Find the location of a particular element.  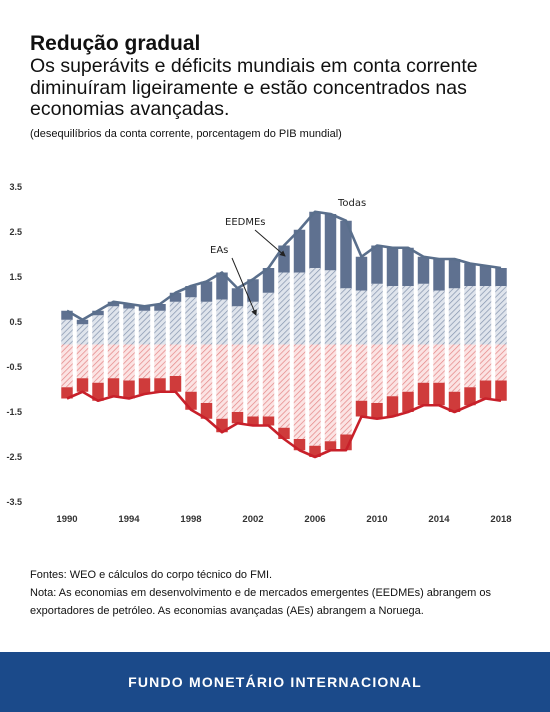

y-tick-label: 3.5 is located at coordinates (15, 187).